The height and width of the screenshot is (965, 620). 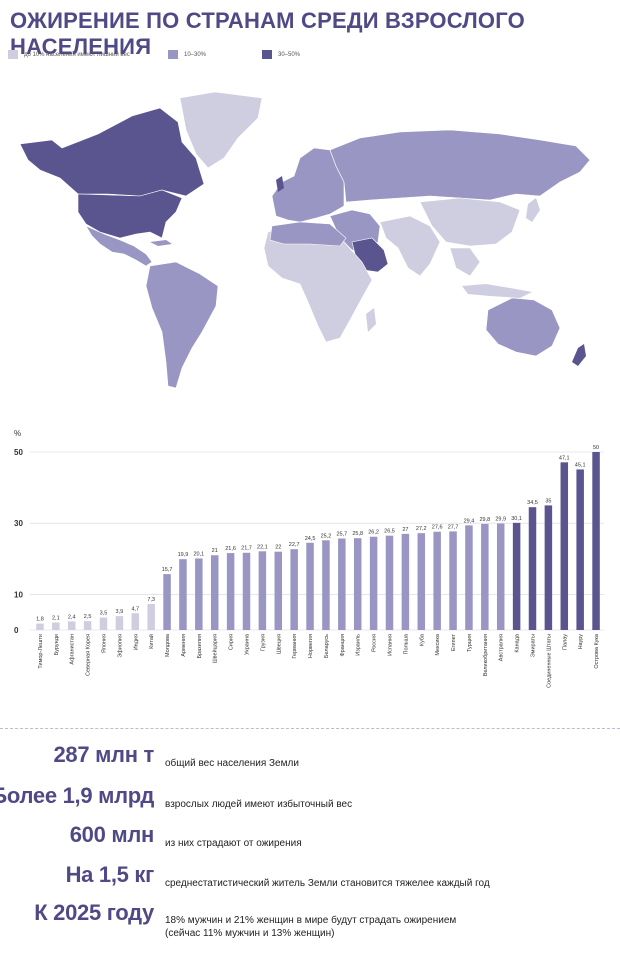 What do you see at coordinates (579, 355) in the screenshot?
I see `map-new-zealand` at bounding box center [579, 355].